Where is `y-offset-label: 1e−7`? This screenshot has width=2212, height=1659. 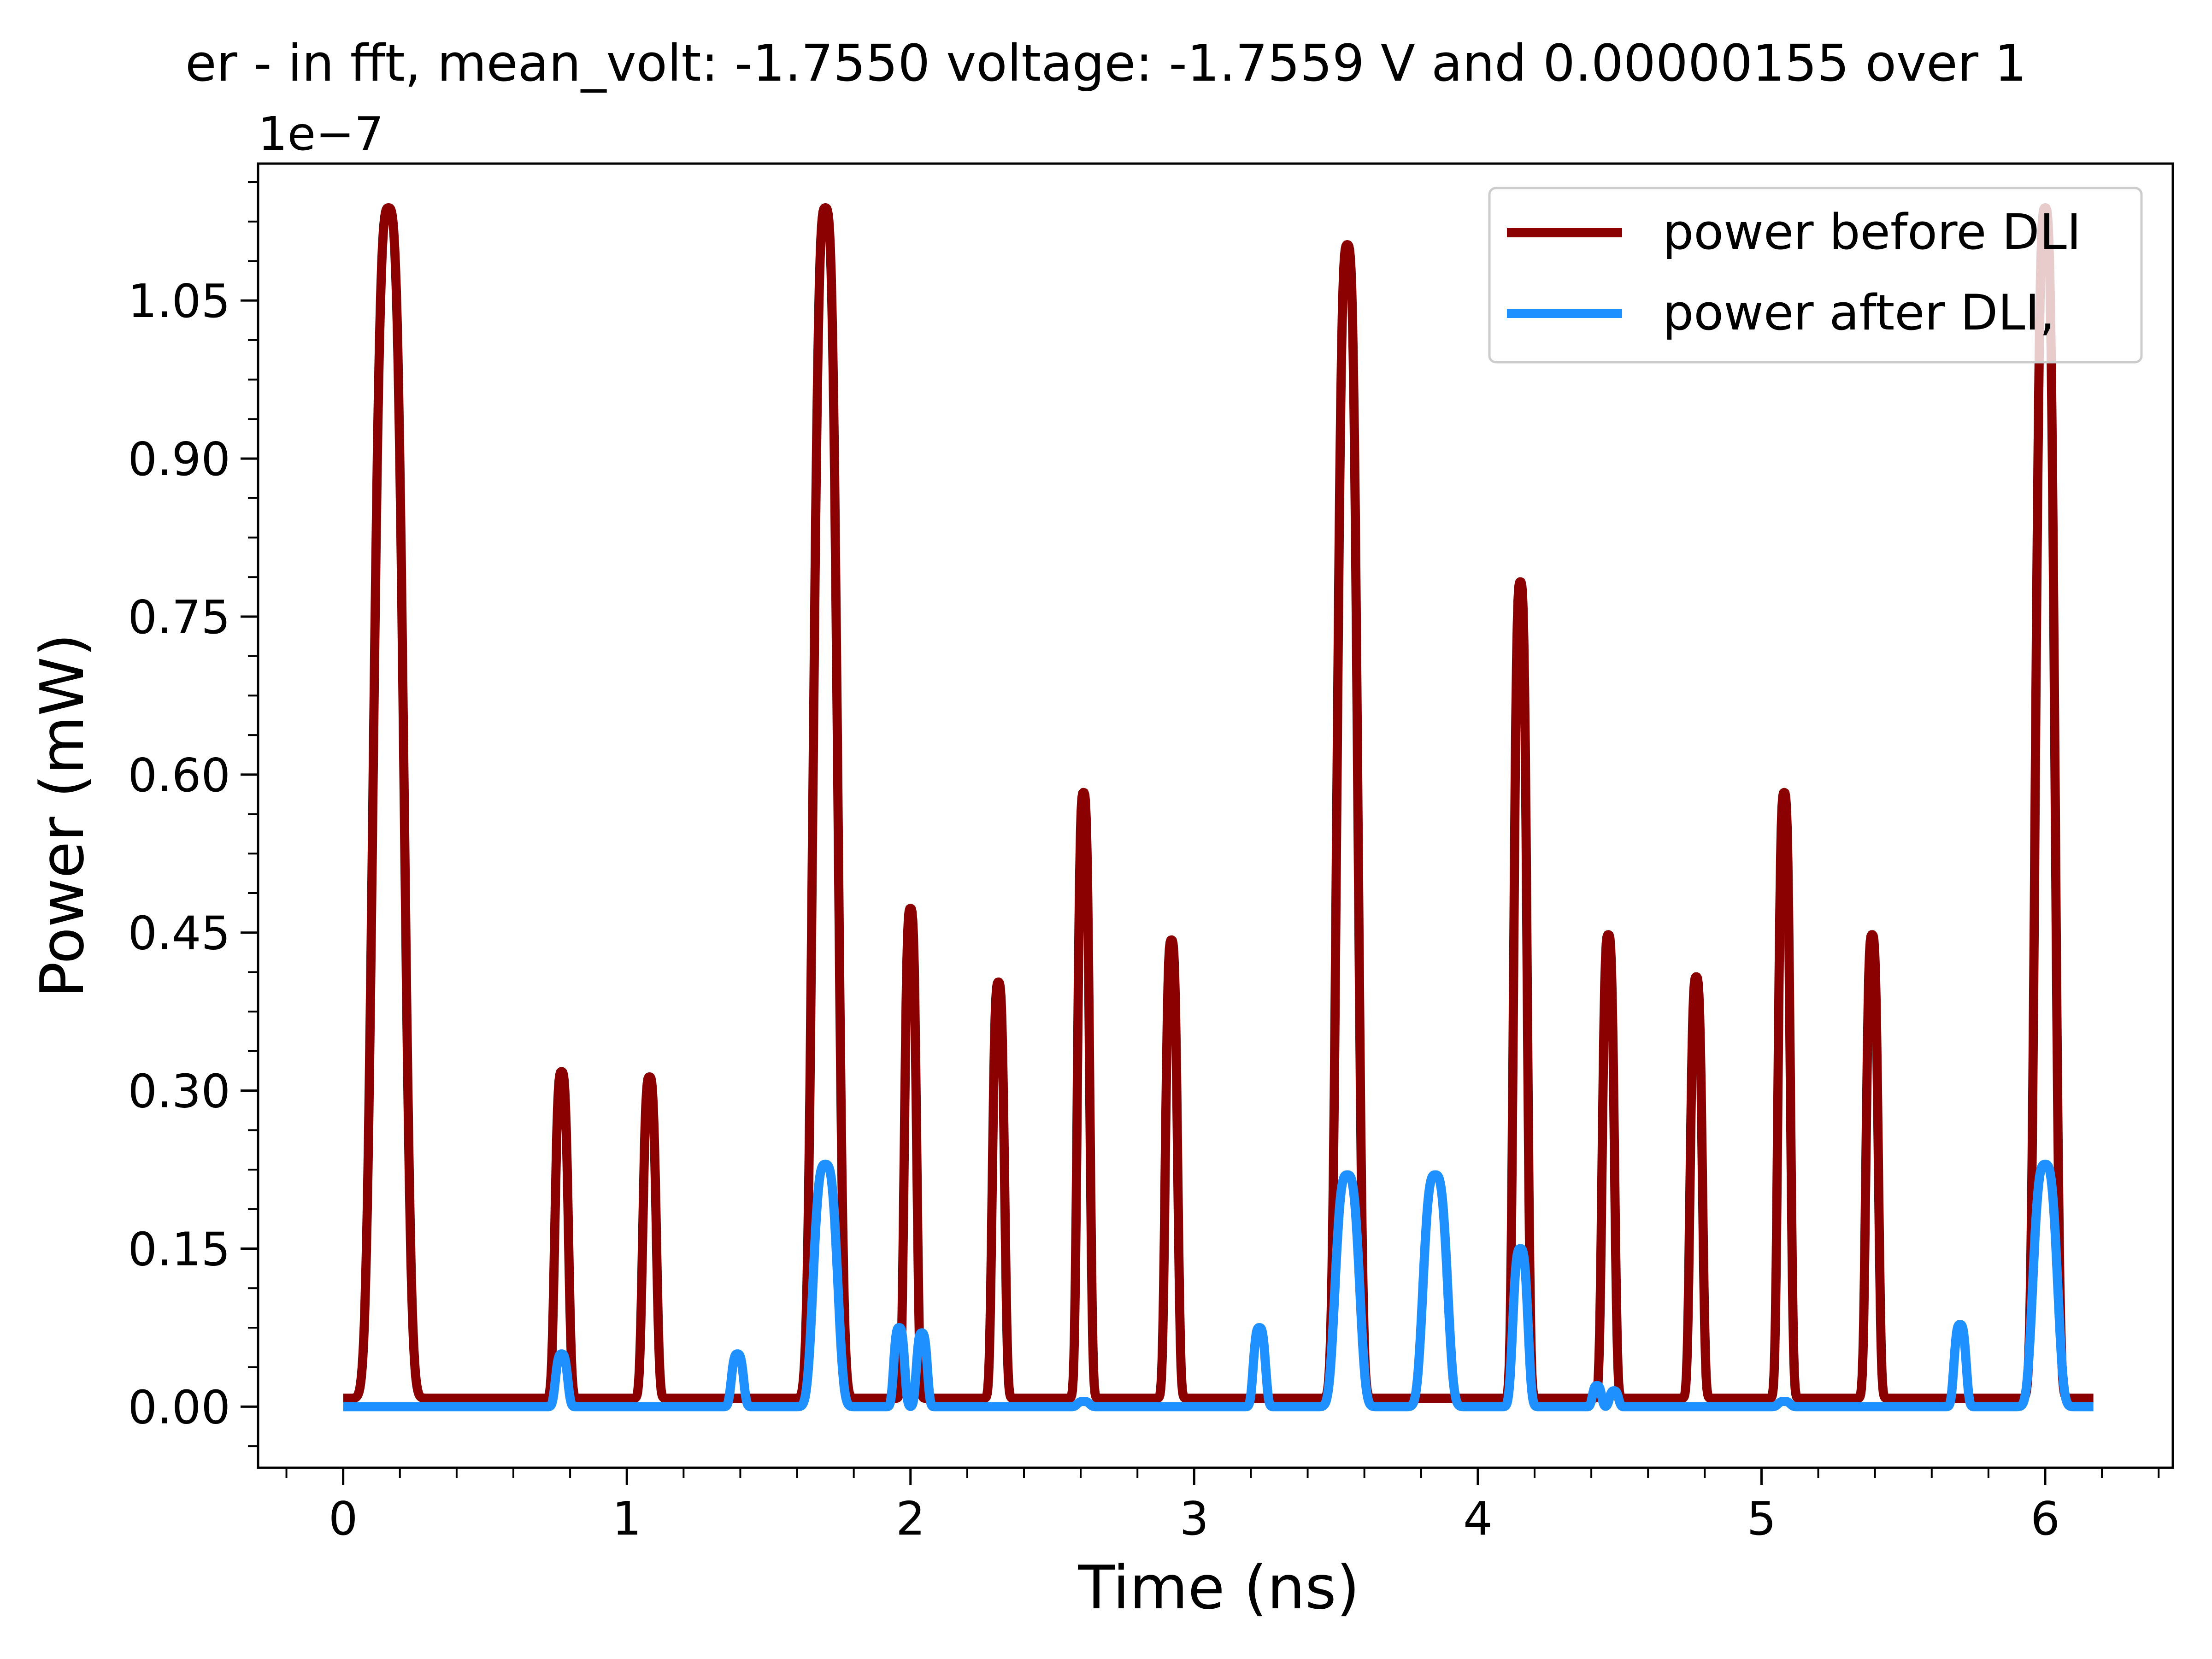
y-offset-label: 1e−7 is located at coordinates (321, 134).